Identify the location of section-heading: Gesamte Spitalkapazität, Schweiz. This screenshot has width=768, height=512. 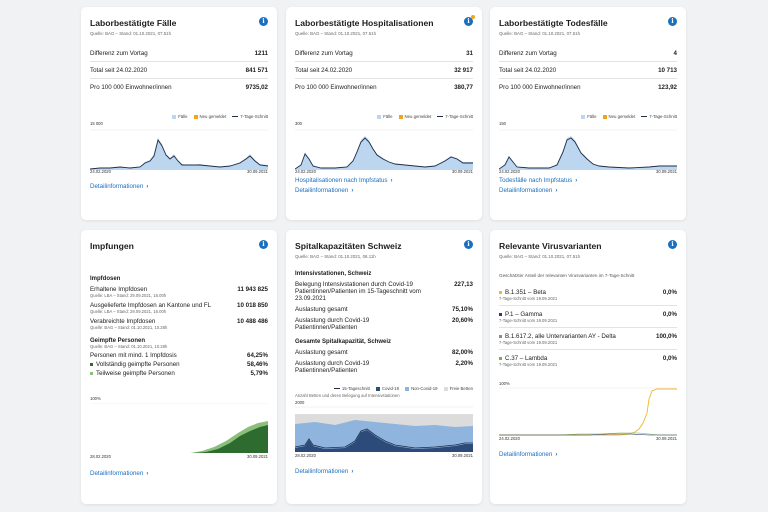
(343, 342).